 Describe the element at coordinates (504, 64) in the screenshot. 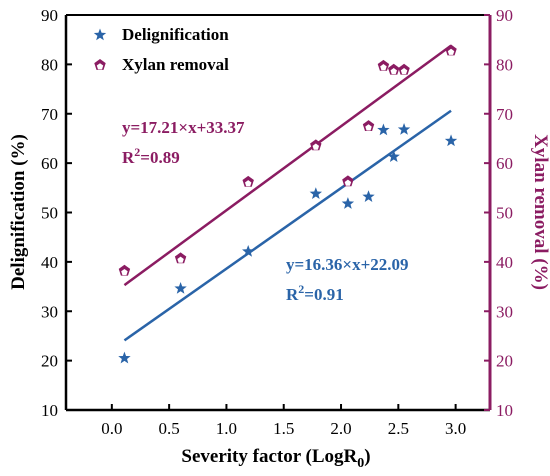

I see `y-right-tick-label-7: 80` at that location.